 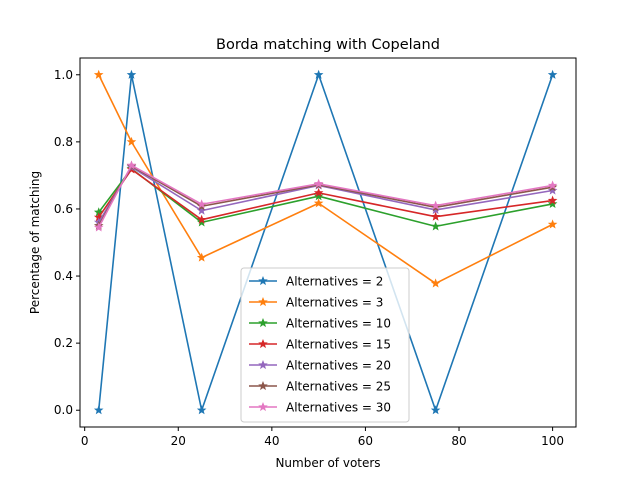 What do you see at coordinates (334, 282) in the screenshot?
I see `legend-label: Alternatives = 2` at bounding box center [334, 282].